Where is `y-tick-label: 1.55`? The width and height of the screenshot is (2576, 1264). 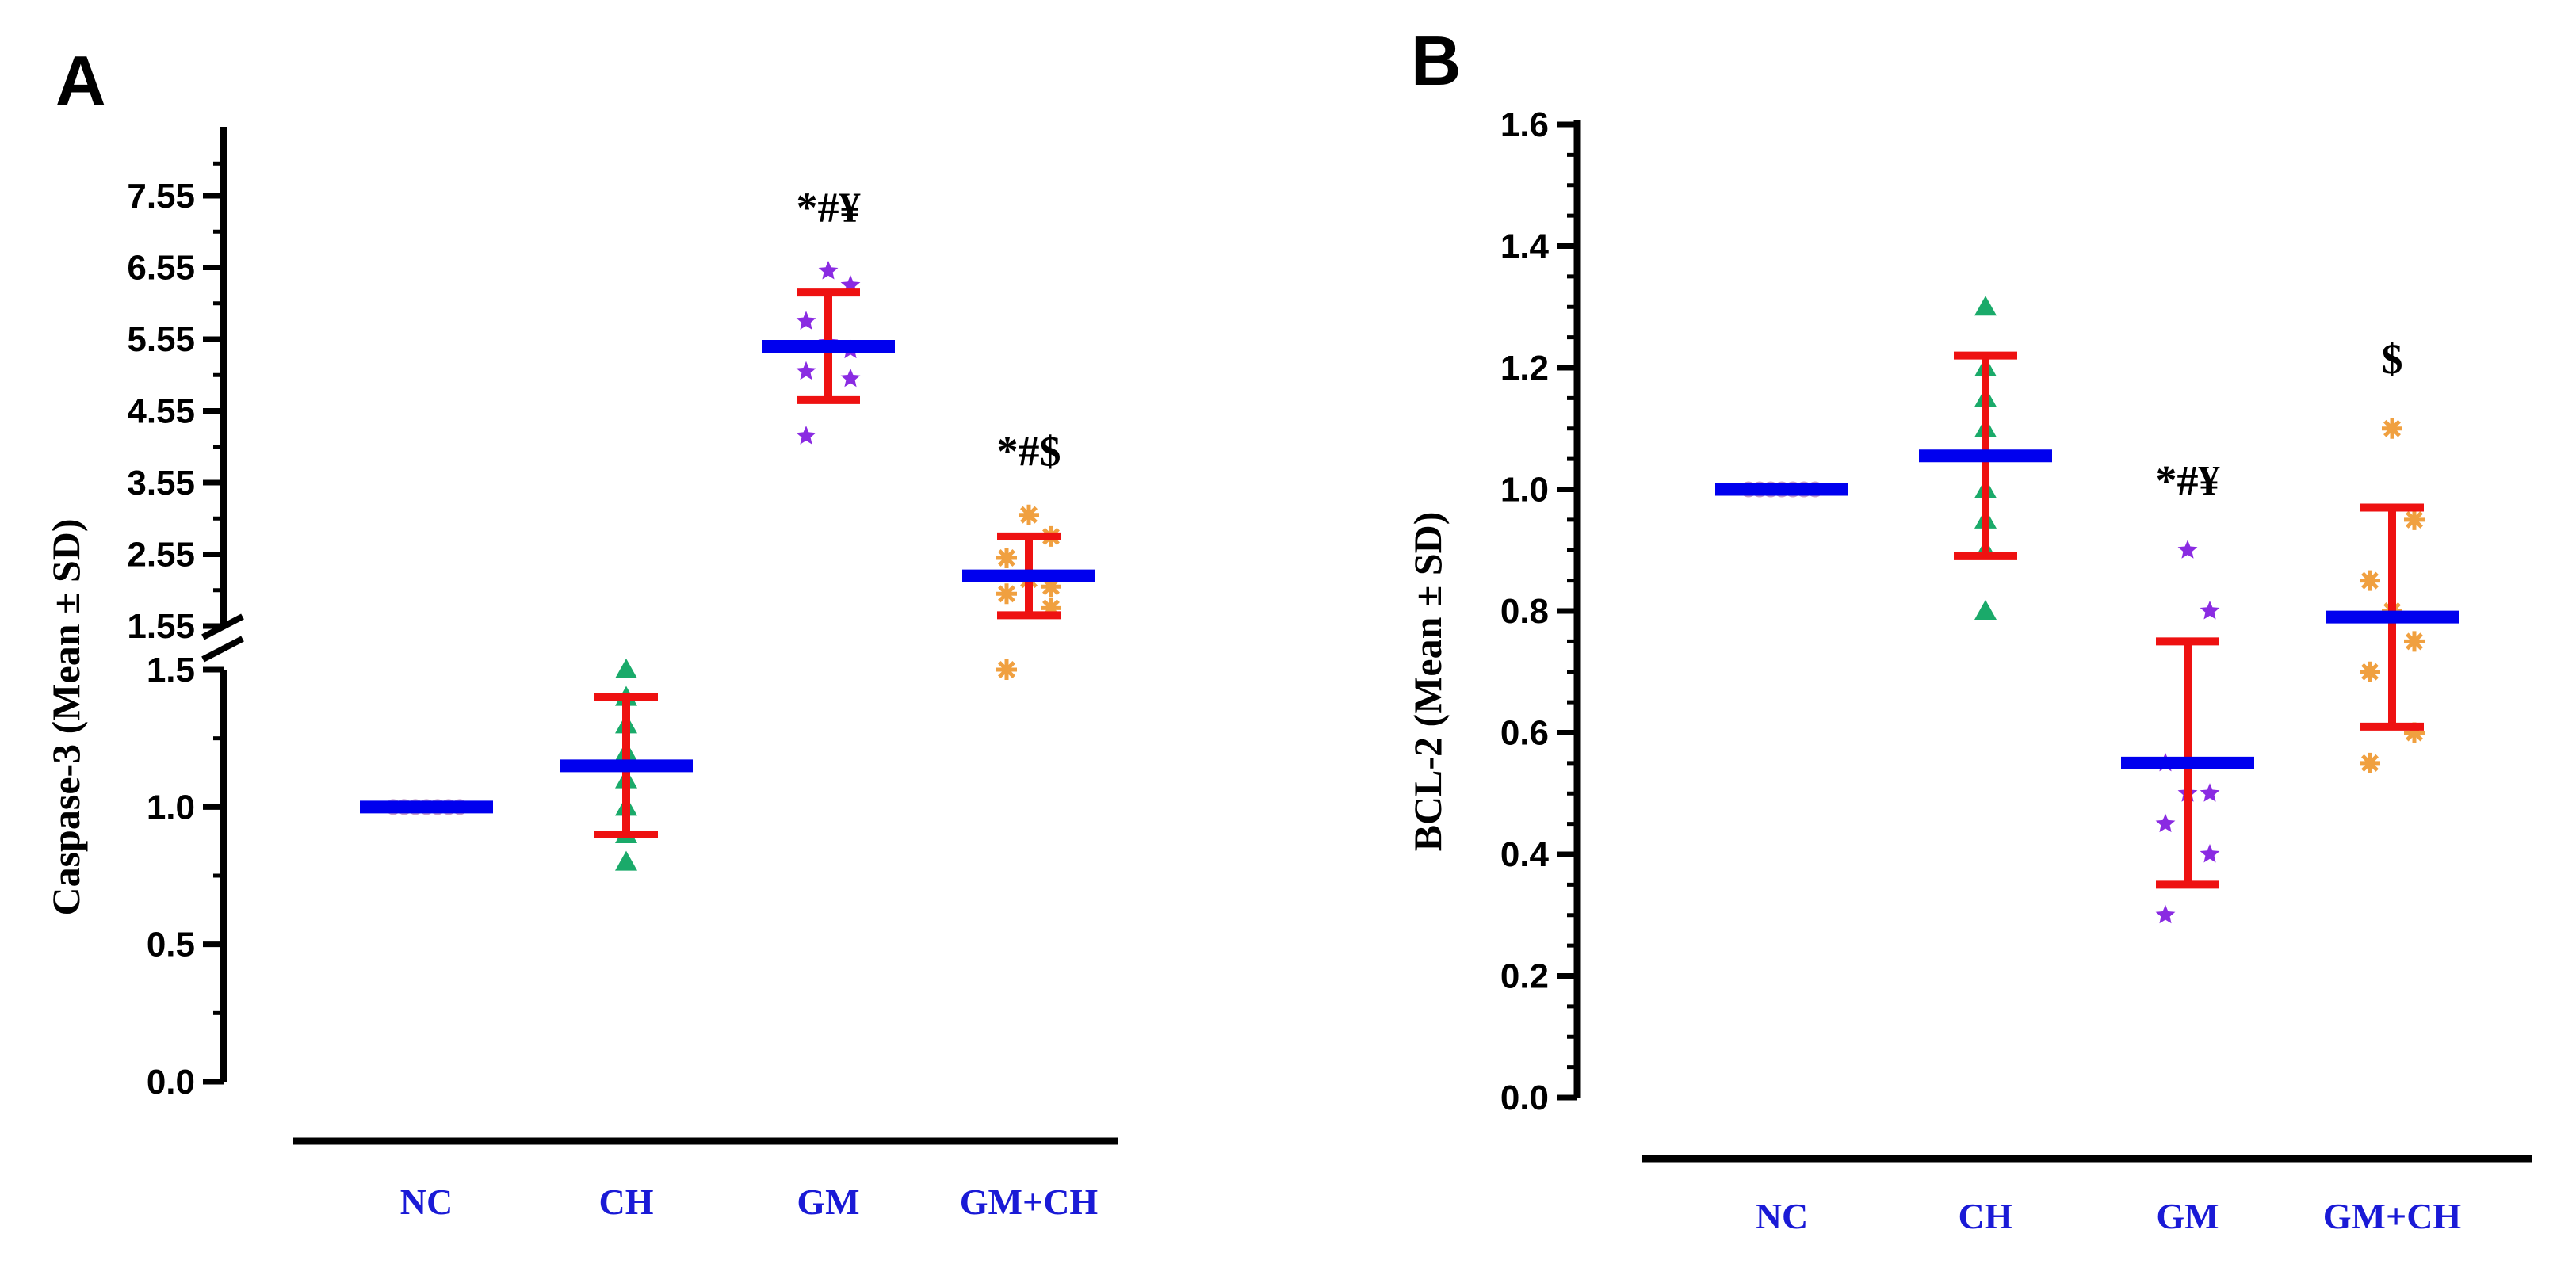 y-tick-label: 1.55 is located at coordinates (161, 626).